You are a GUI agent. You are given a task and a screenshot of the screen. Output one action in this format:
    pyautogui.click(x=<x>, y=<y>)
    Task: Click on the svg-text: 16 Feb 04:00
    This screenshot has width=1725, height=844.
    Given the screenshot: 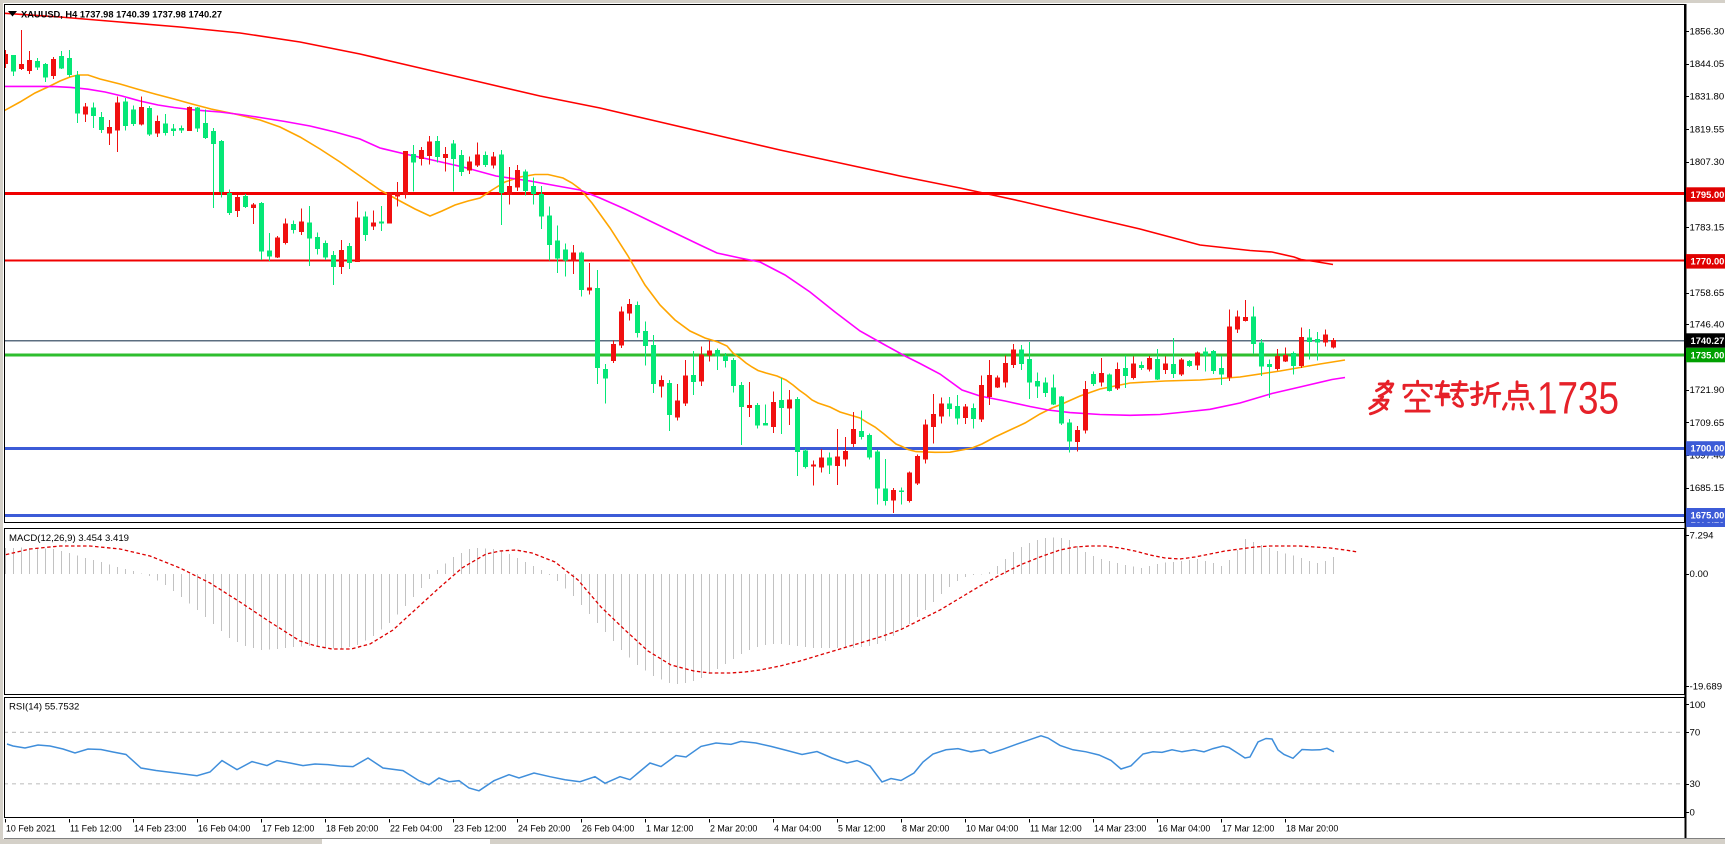 What is the action you would take?
    pyautogui.click(x=224, y=829)
    